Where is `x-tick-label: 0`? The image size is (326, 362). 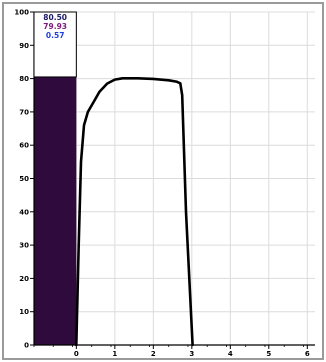 x-tick-label: 0 is located at coordinates (76, 354).